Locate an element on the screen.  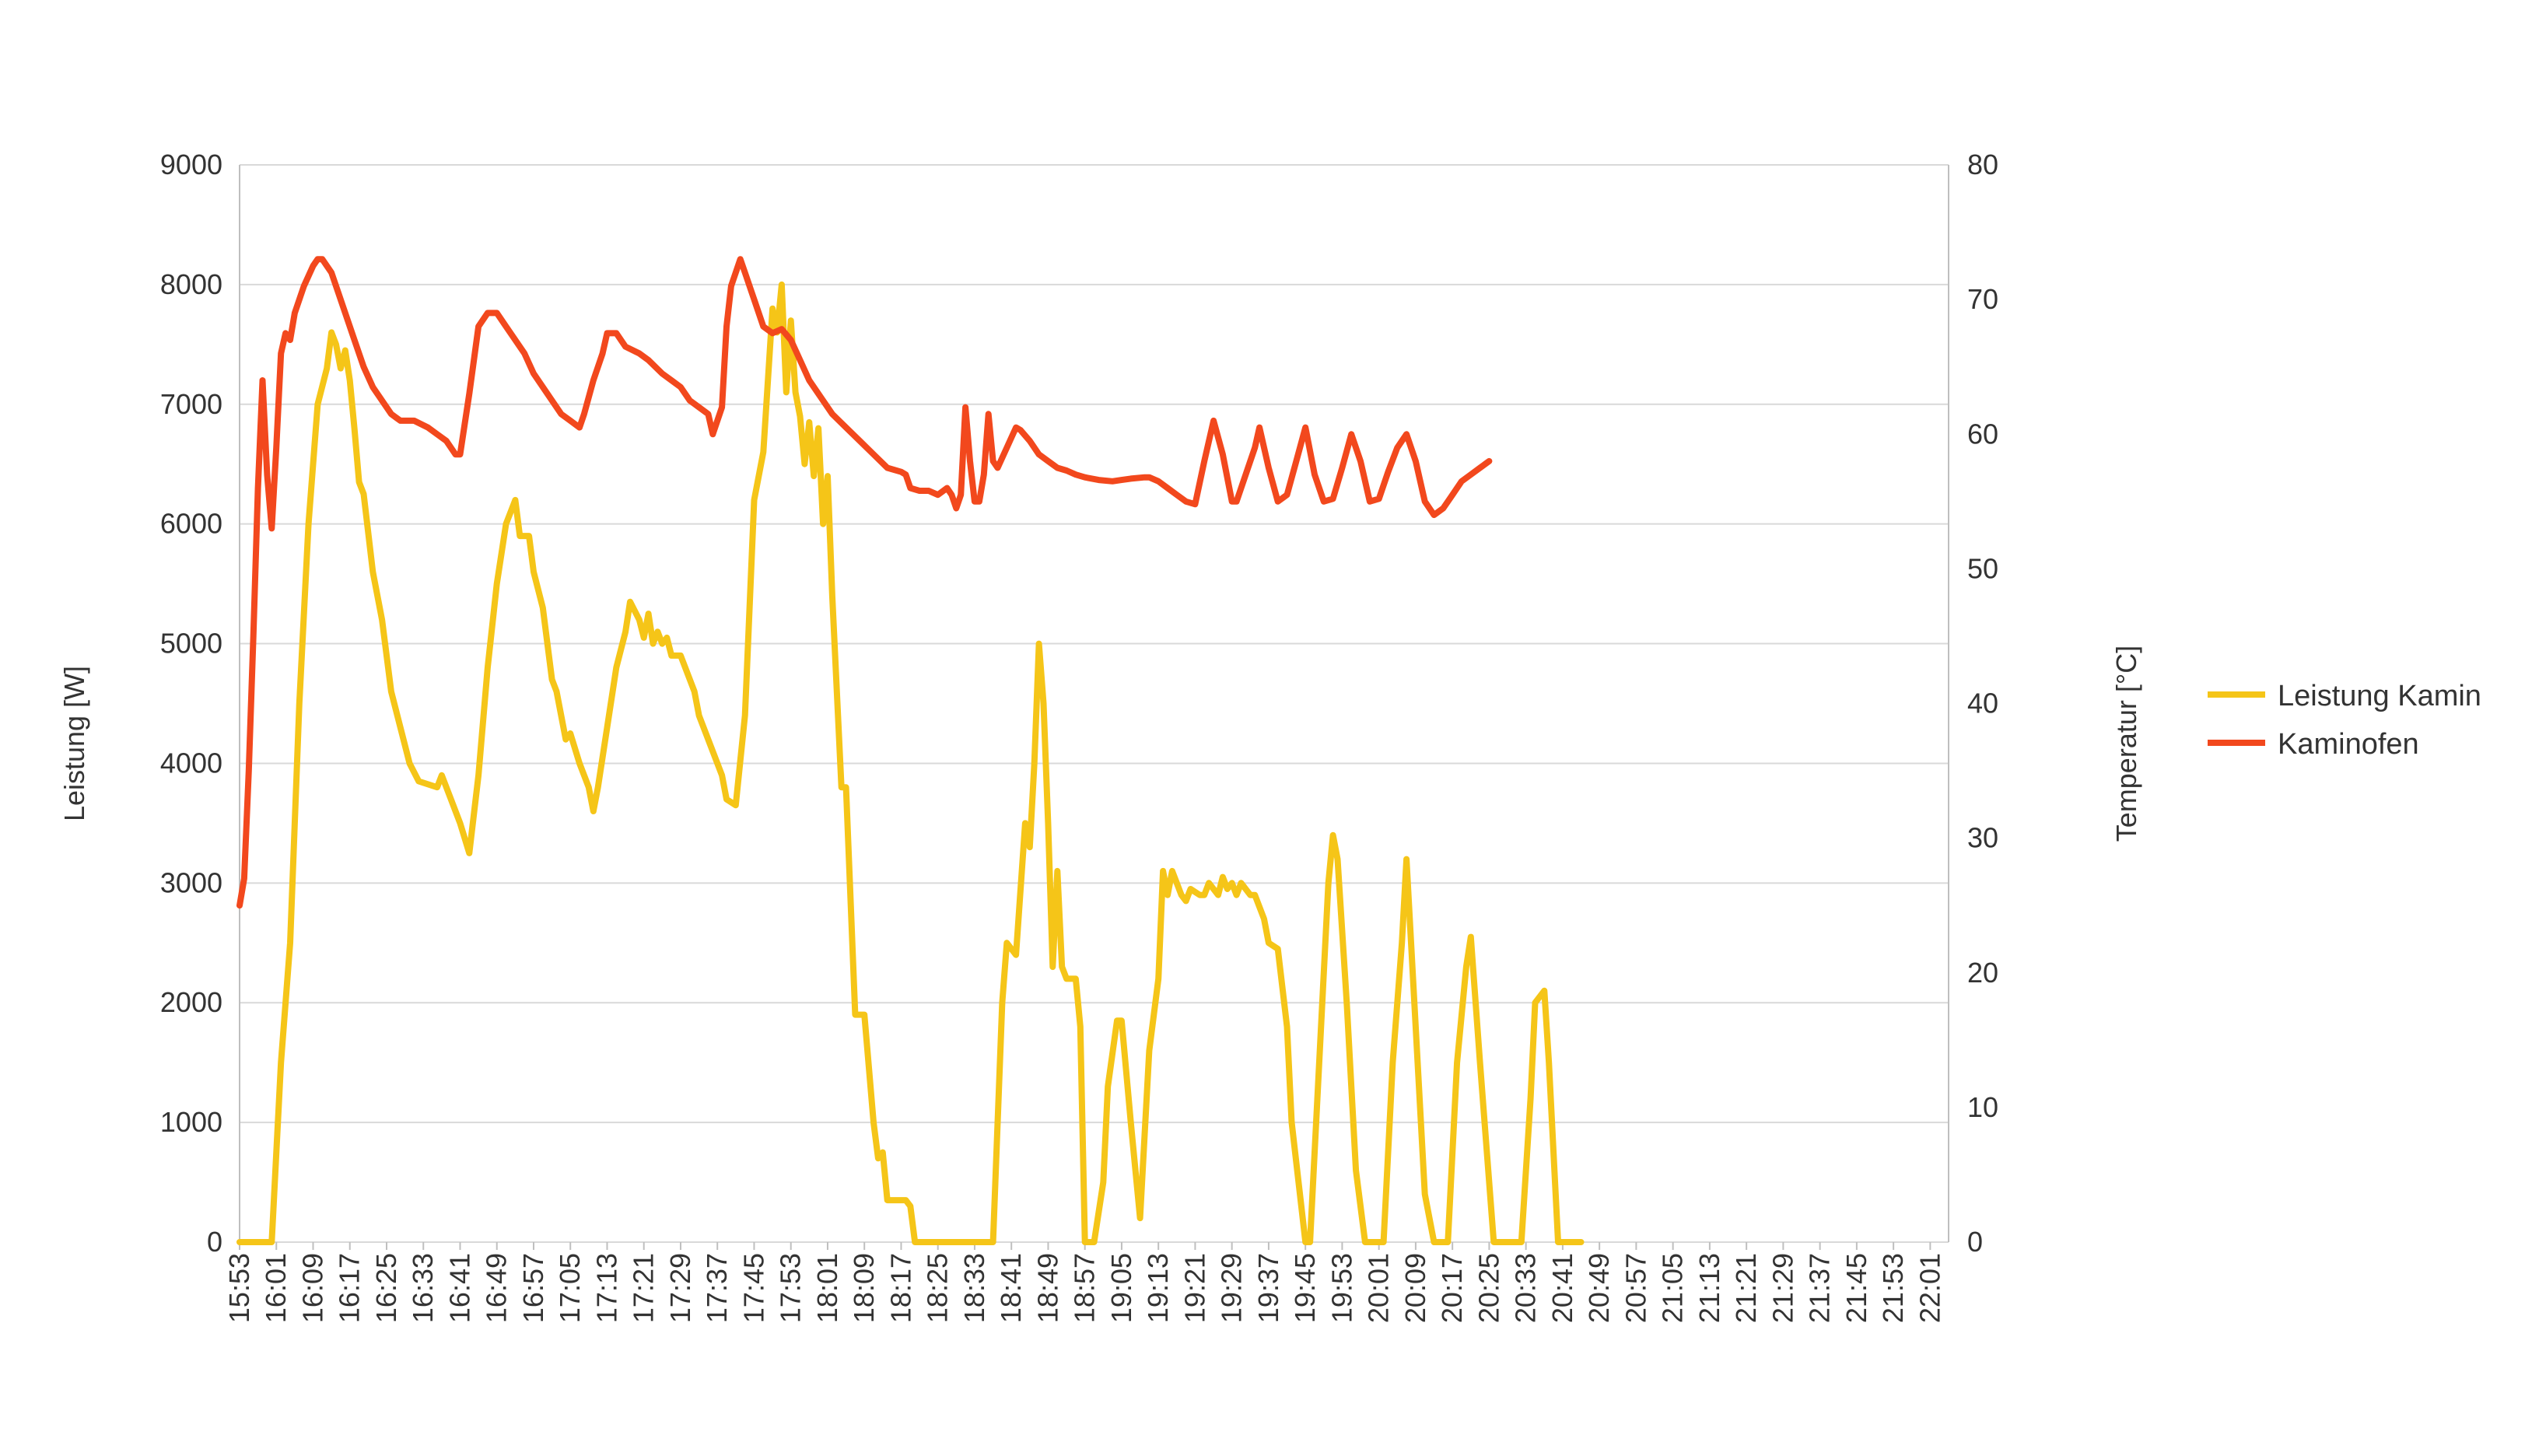
y-right-tick-label: 70 is located at coordinates (1982, 299).